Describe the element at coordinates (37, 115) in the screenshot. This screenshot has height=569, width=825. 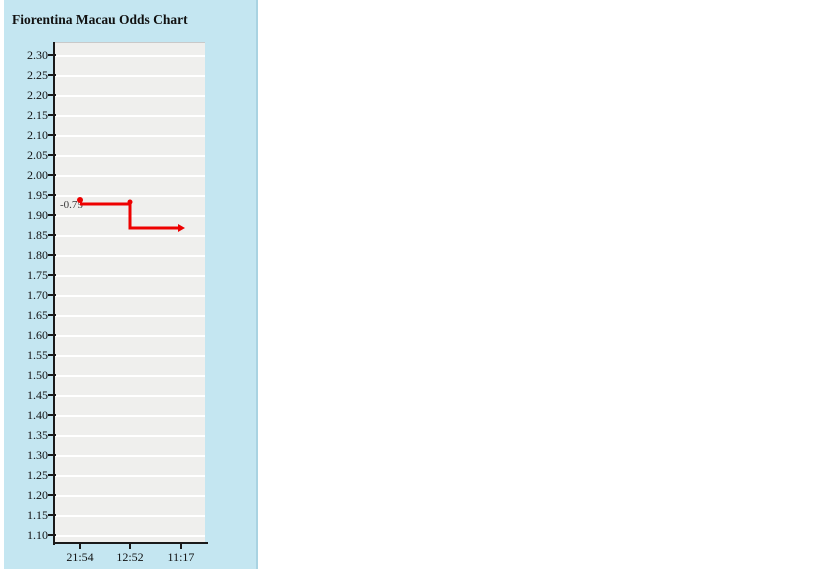
I see `y-axis-label: 2.15` at that location.